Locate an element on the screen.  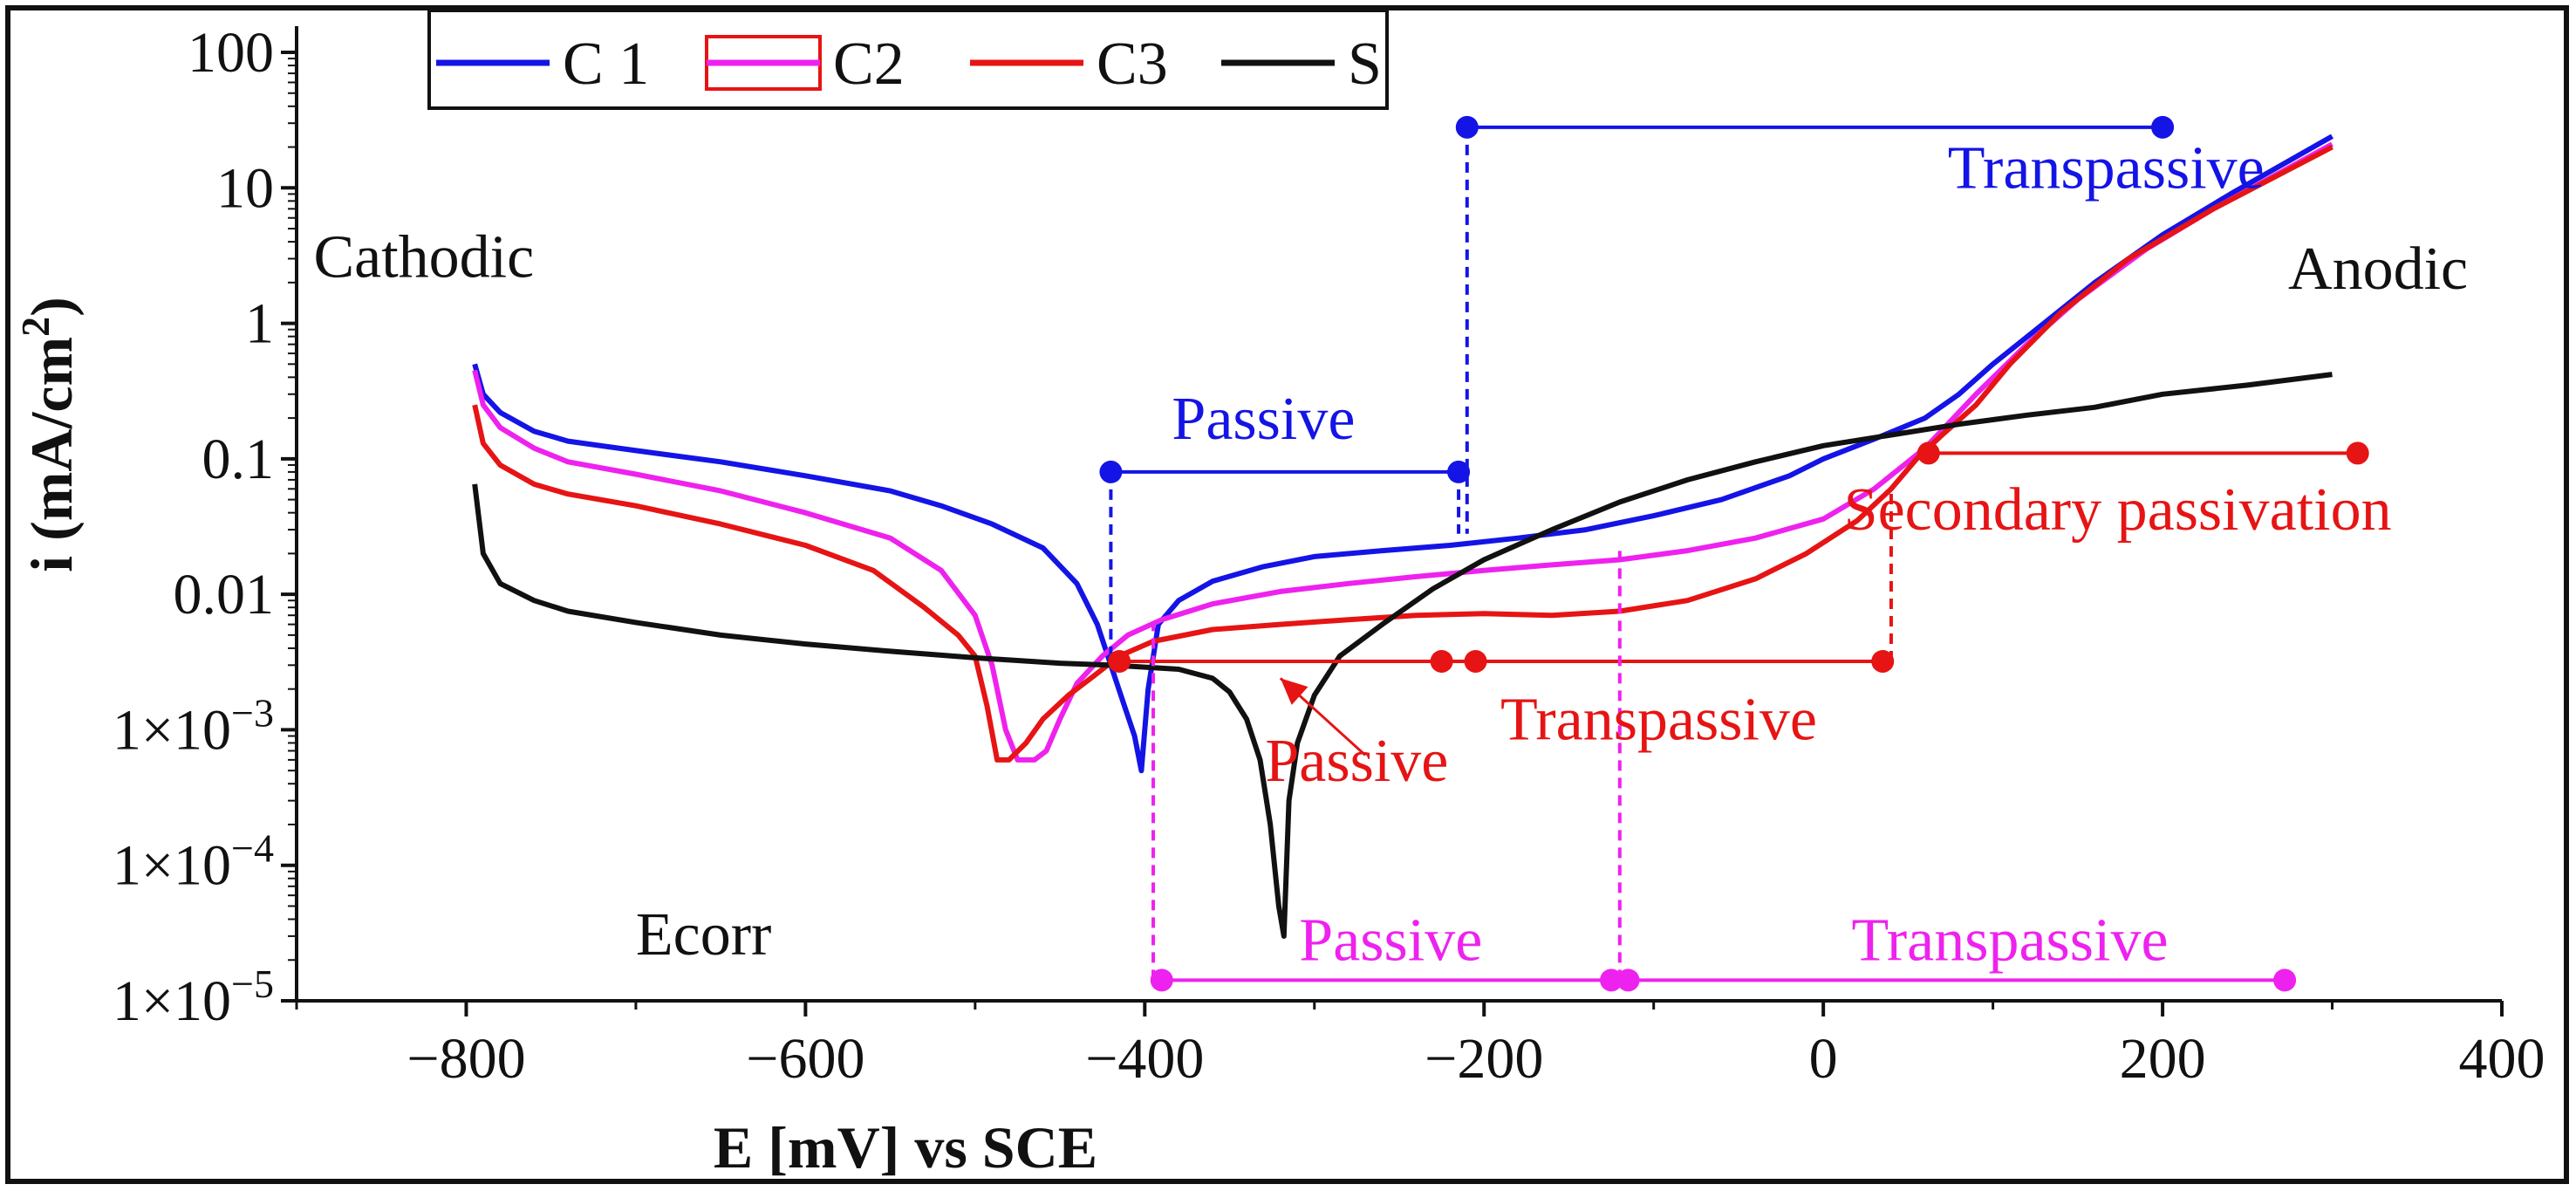
y-tick-label-exponent: −4 is located at coordinates (252, 848).